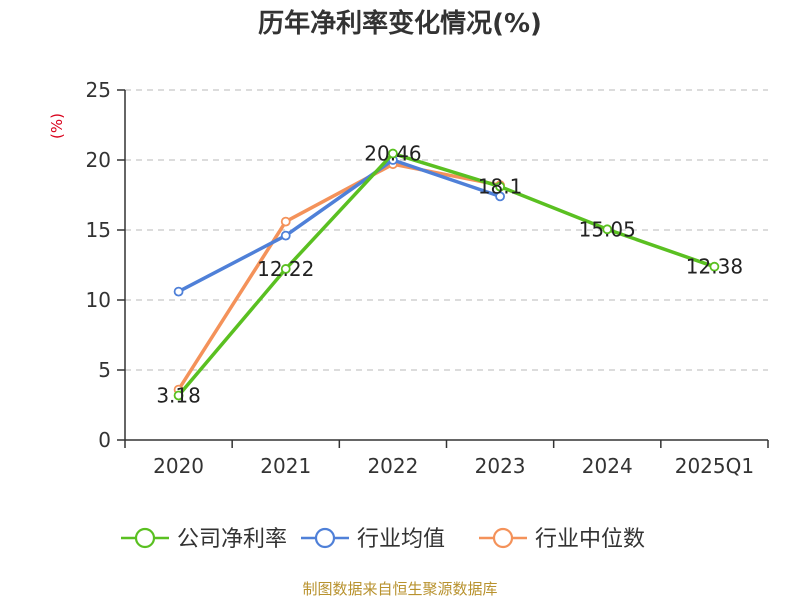 Image resolution: width=800 pixels, height=600 pixels. I want to click on y-tick-label: 20, so click(98, 160).